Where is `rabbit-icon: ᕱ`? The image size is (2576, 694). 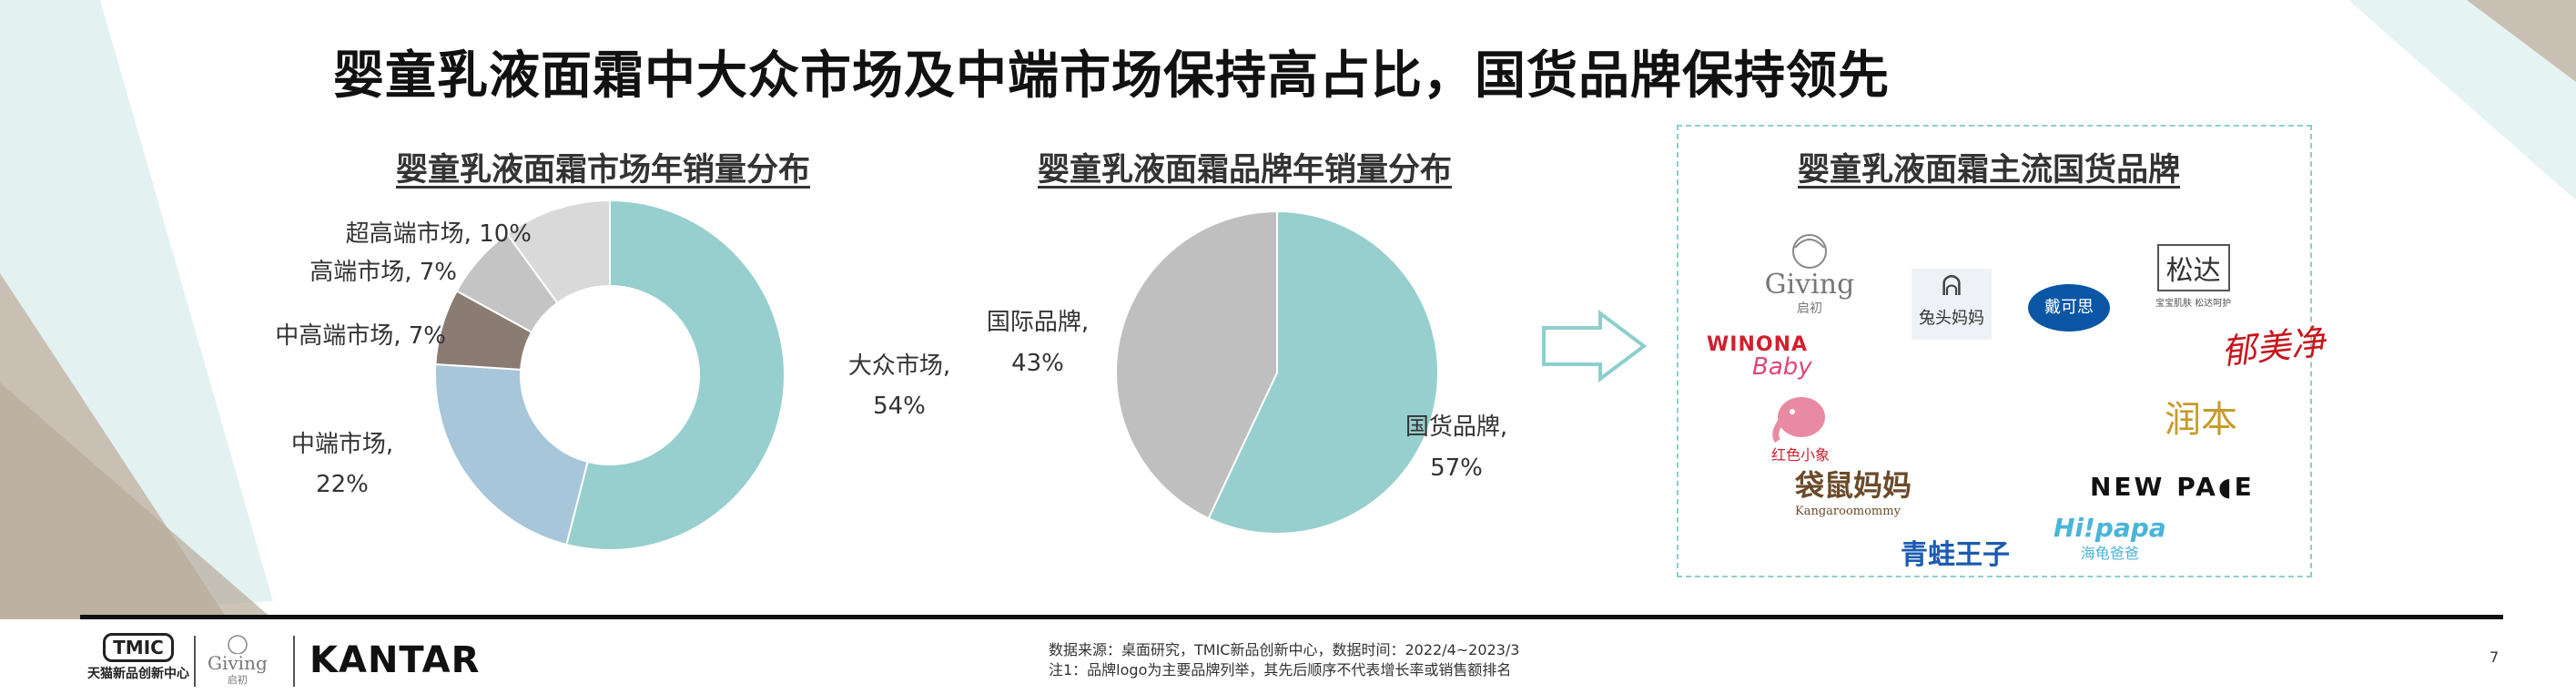 rabbit-icon: ᕱ is located at coordinates (1951, 286).